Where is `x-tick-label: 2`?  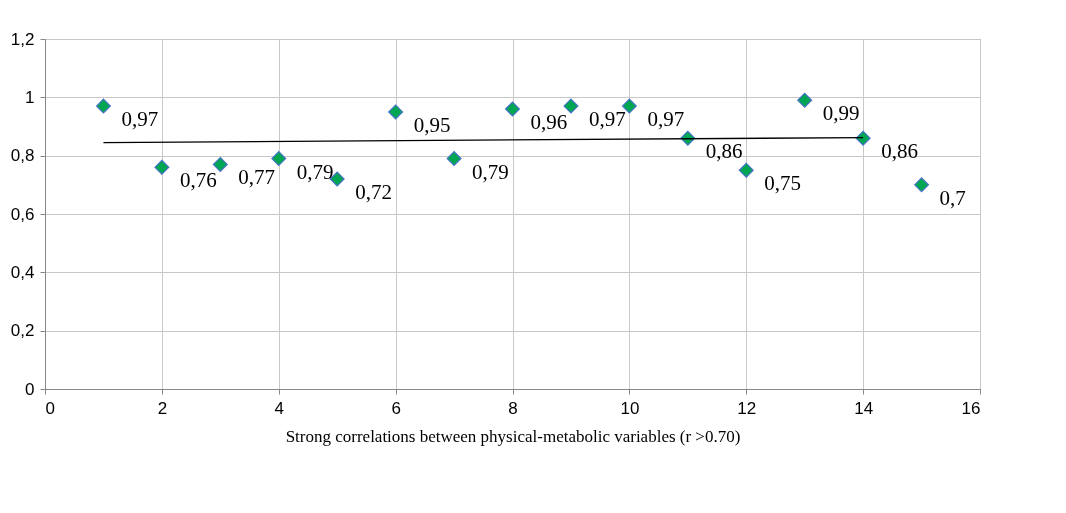
x-tick-label: 2 is located at coordinates (162, 408).